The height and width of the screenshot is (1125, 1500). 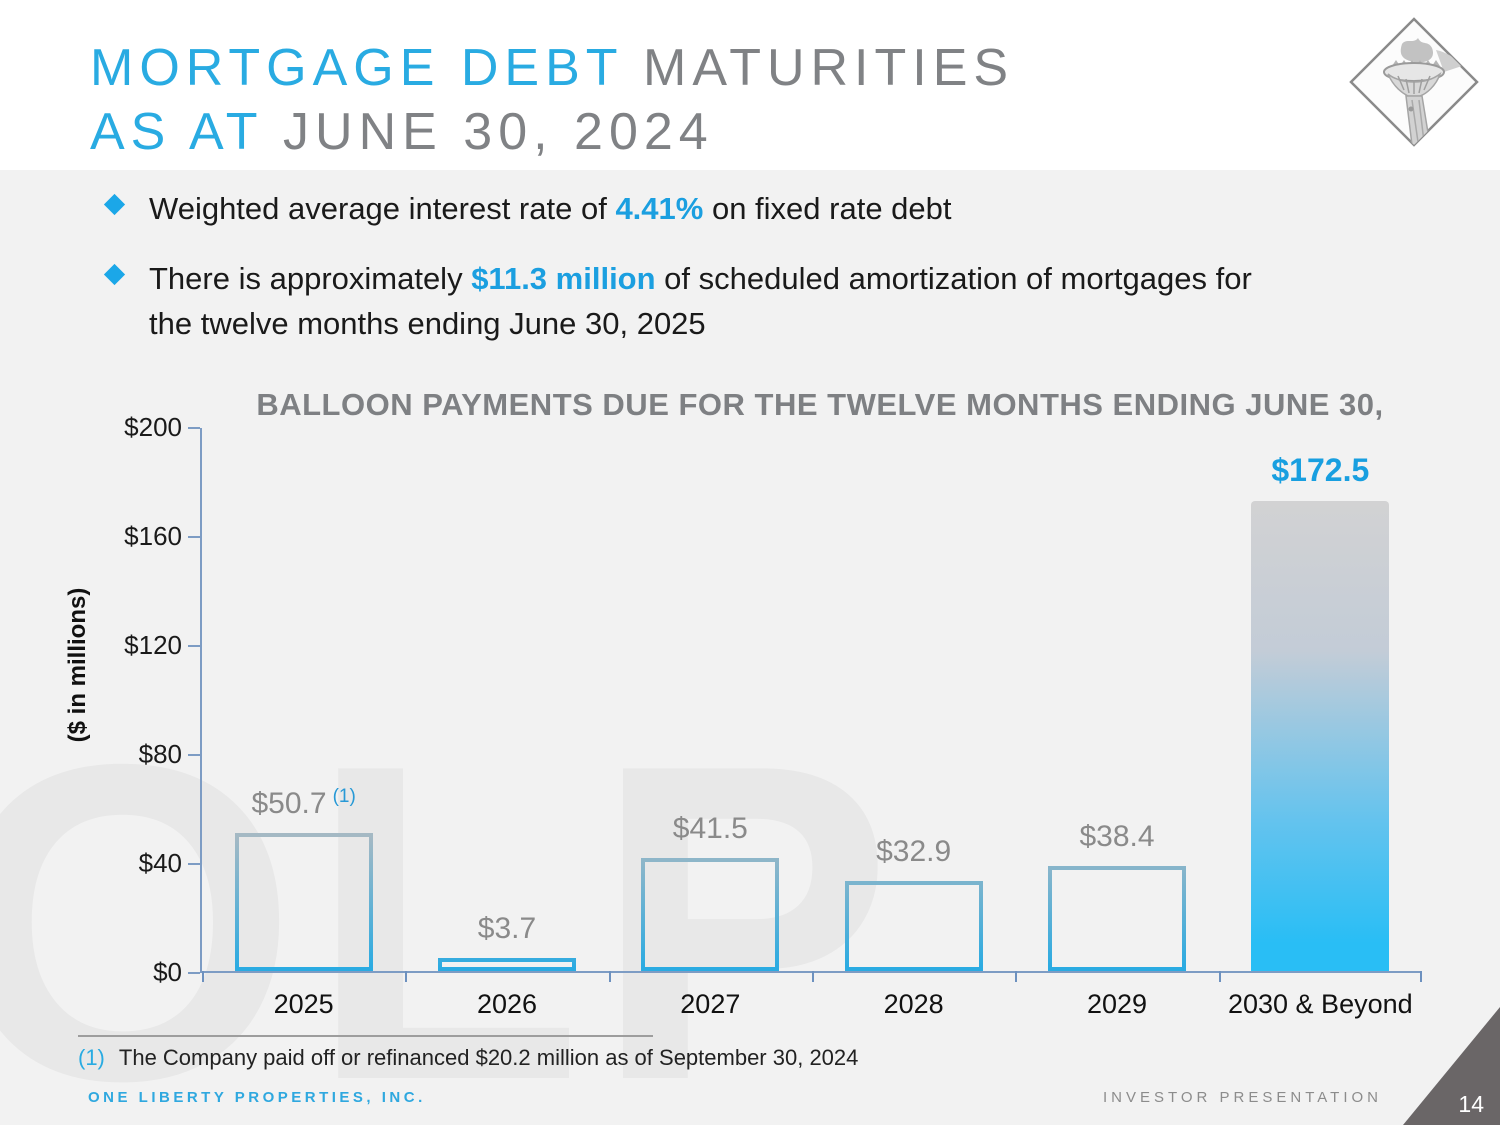 I want to click on page-title-line2: AS AT JUNE 30, 2024, so click(x=402, y=132).